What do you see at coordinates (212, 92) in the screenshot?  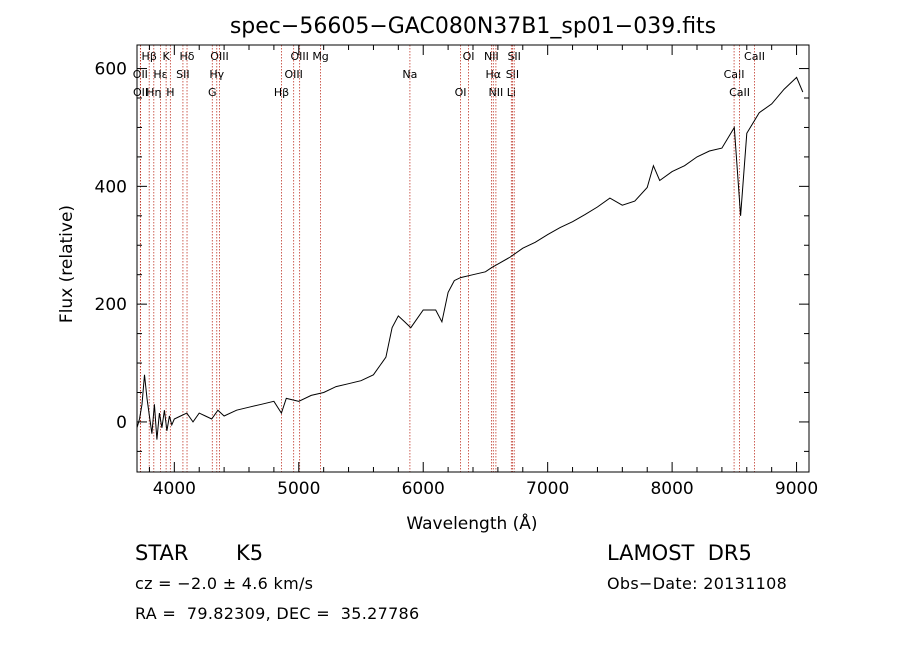 I see `line-marker-label: G` at bounding box center [212, 92].